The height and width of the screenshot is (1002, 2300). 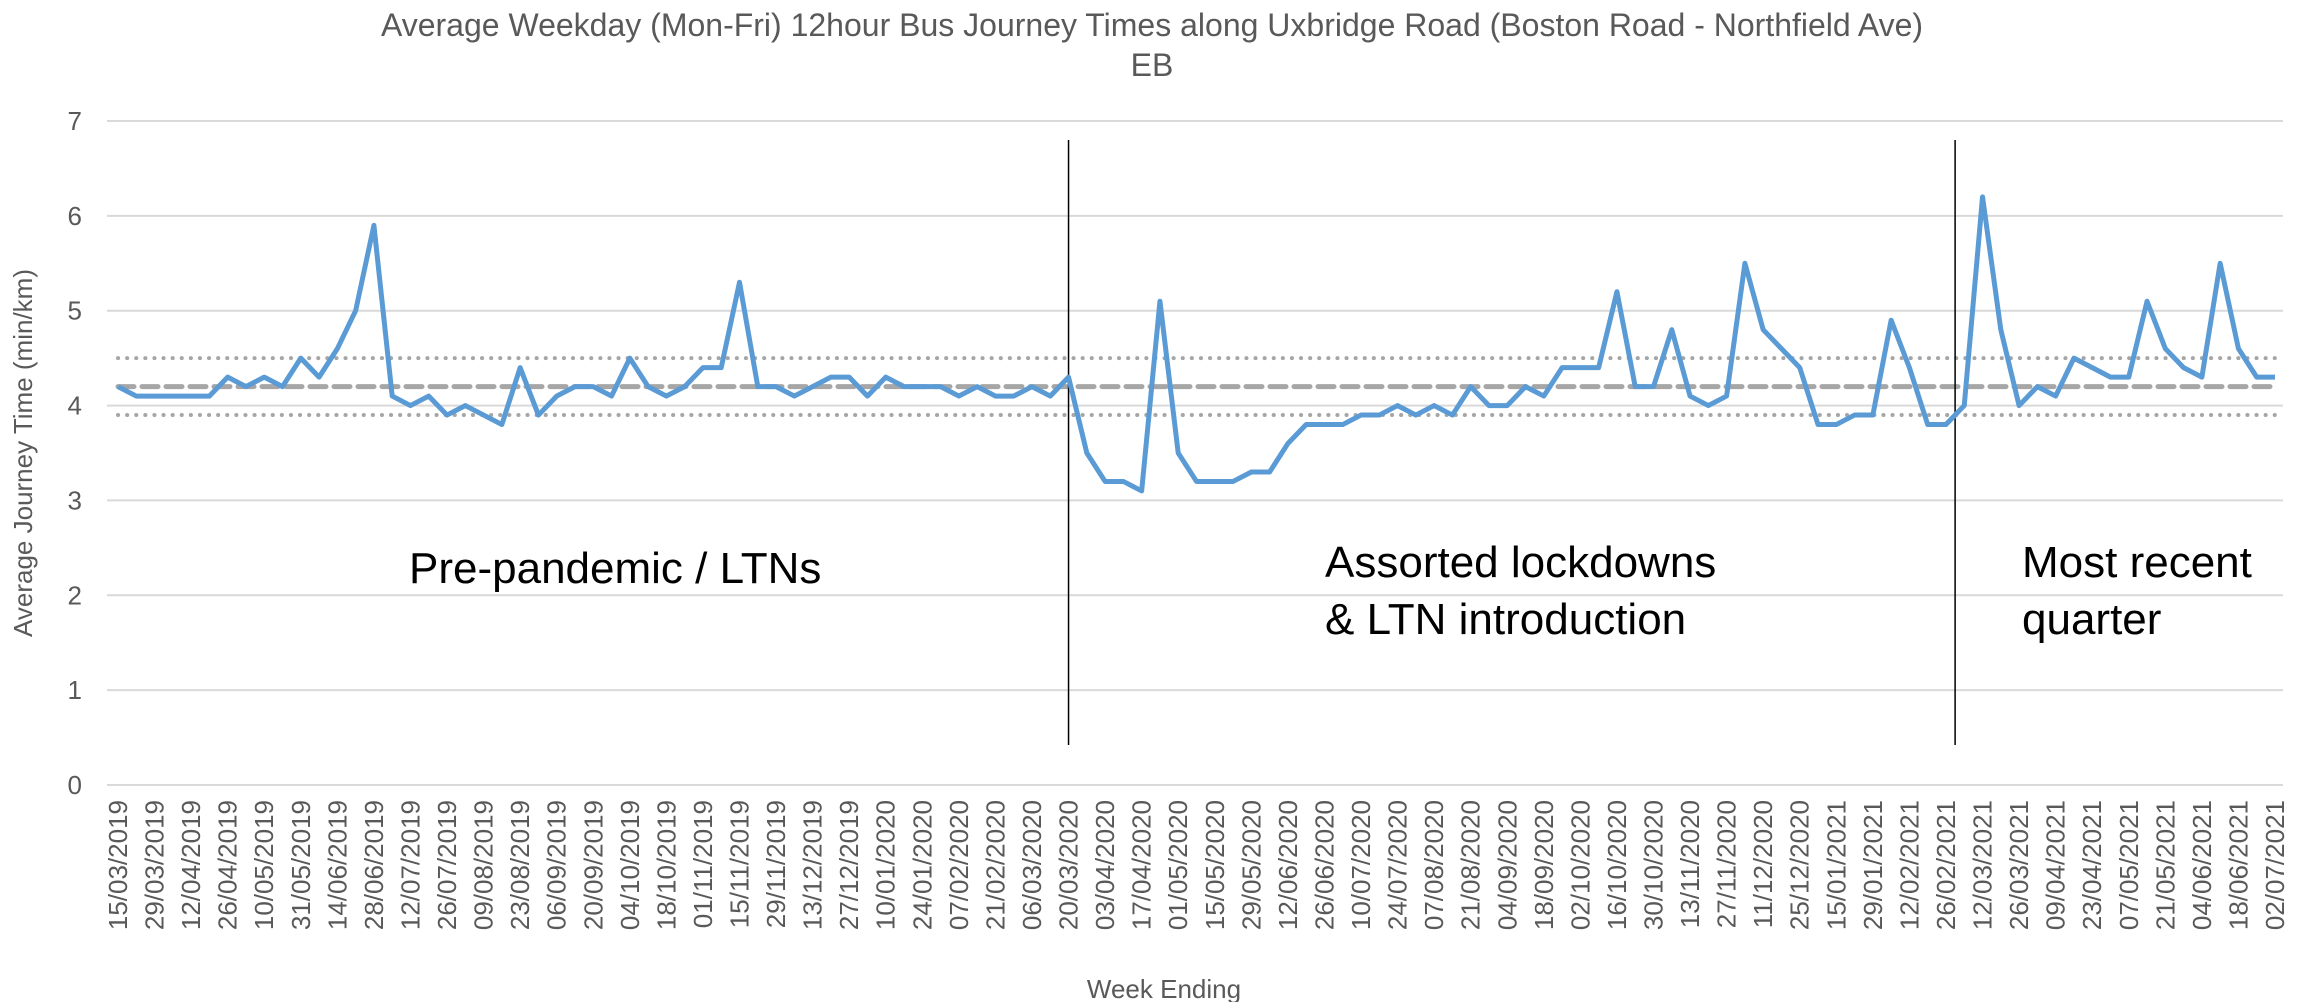 What do you see at coordinates (1069, 865) in the screenshot?
I see `x-tick-label: 20/03/2020` at bounding box center [1069, 865].